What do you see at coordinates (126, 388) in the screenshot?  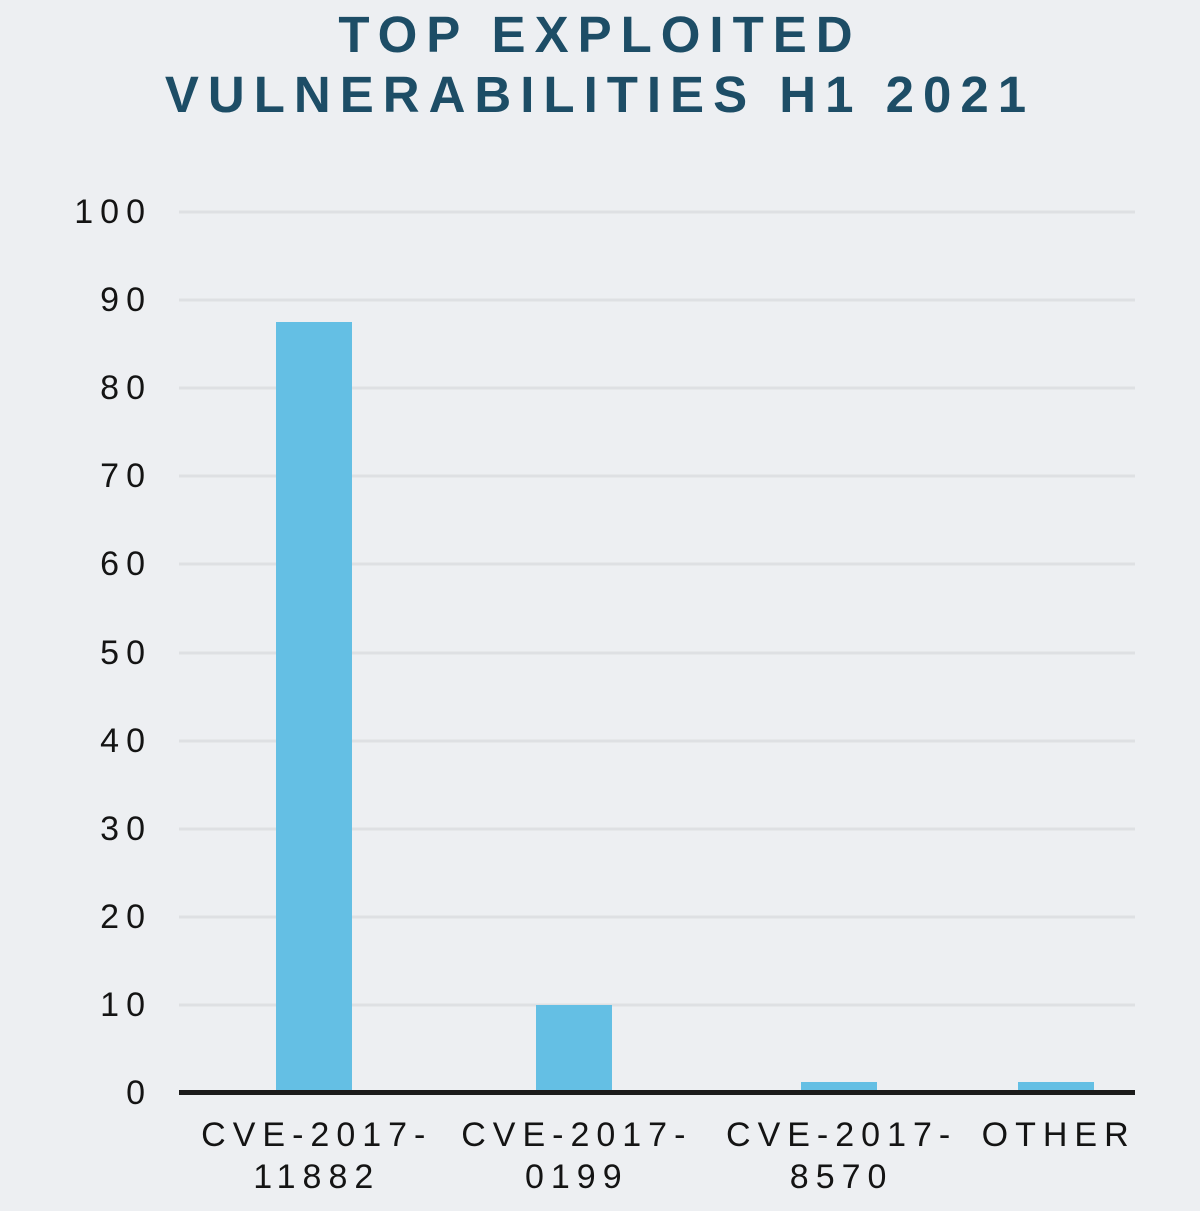 I see `y-tick-label-80: 80` at bounding box center [126, 388].